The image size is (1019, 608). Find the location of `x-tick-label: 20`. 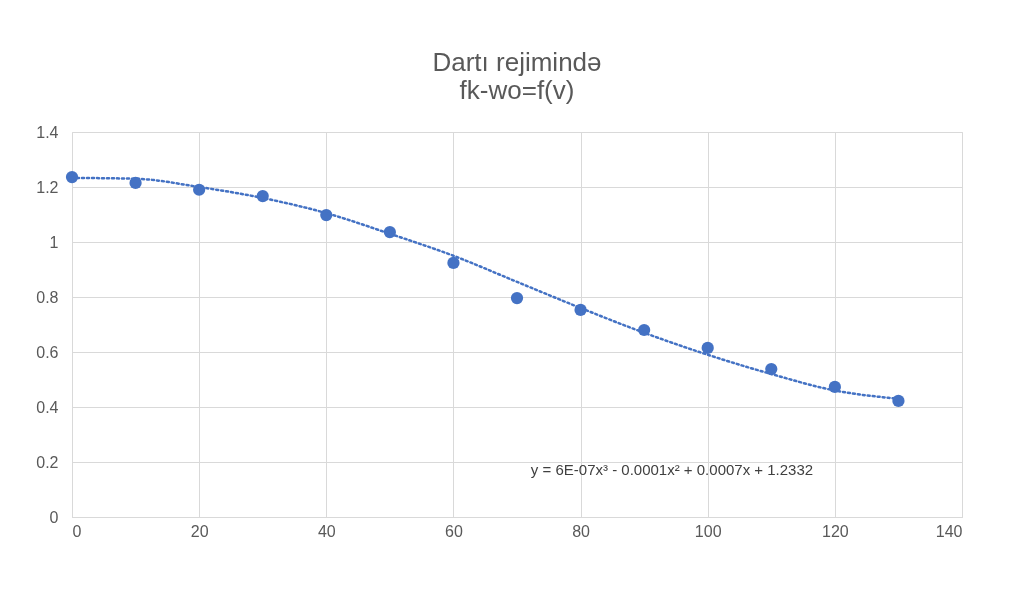

x-tick-label: 20 is located at coordinates (199, 531).